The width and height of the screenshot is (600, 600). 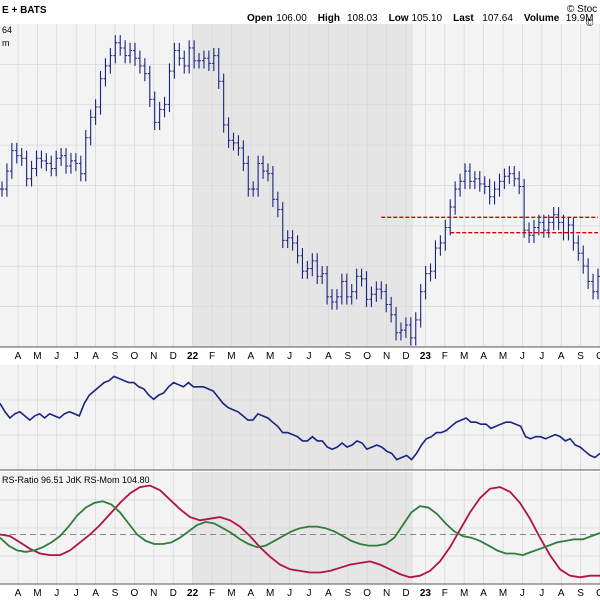 I want to click on x-tick-label-x-ticks-1-7: N, so click(x=153, y=356).